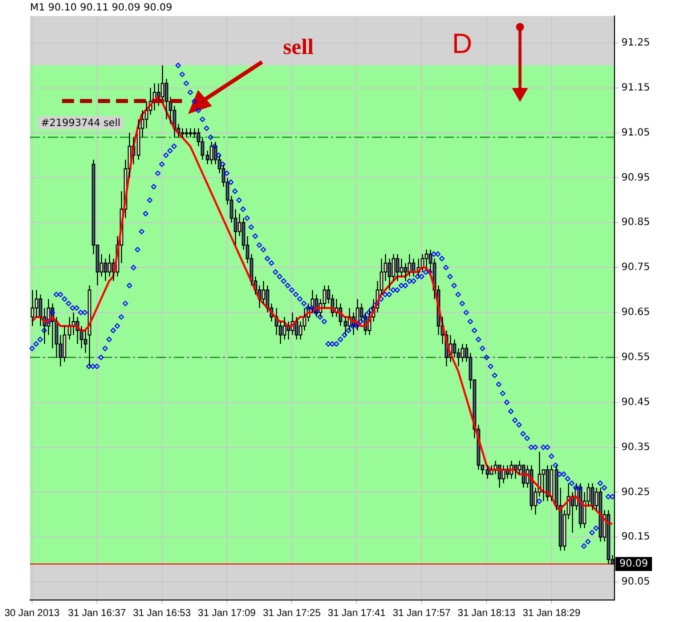 The width and height of the screenshot is (693, 622). I want to click on y-tick-label: 90.75, so click(635, 268).